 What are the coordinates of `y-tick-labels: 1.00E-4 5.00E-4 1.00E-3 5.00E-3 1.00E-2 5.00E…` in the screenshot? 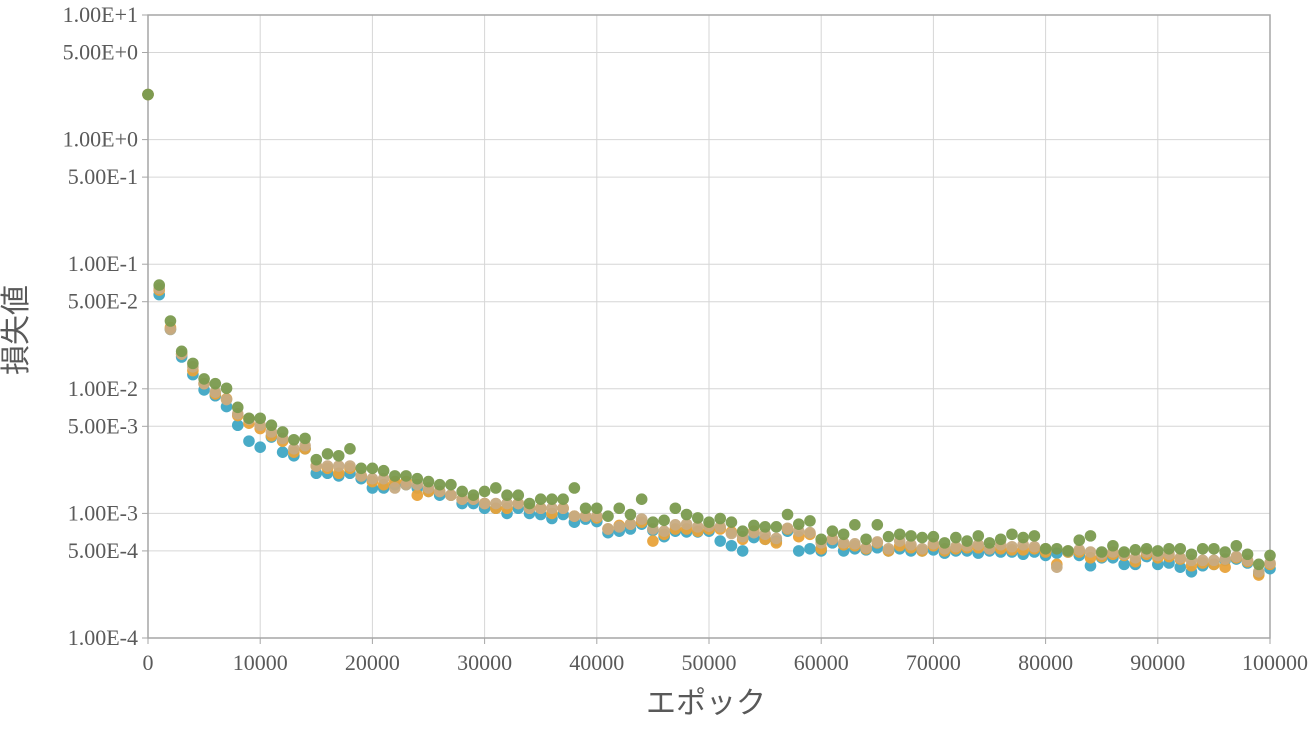 It's located at (105, 326).